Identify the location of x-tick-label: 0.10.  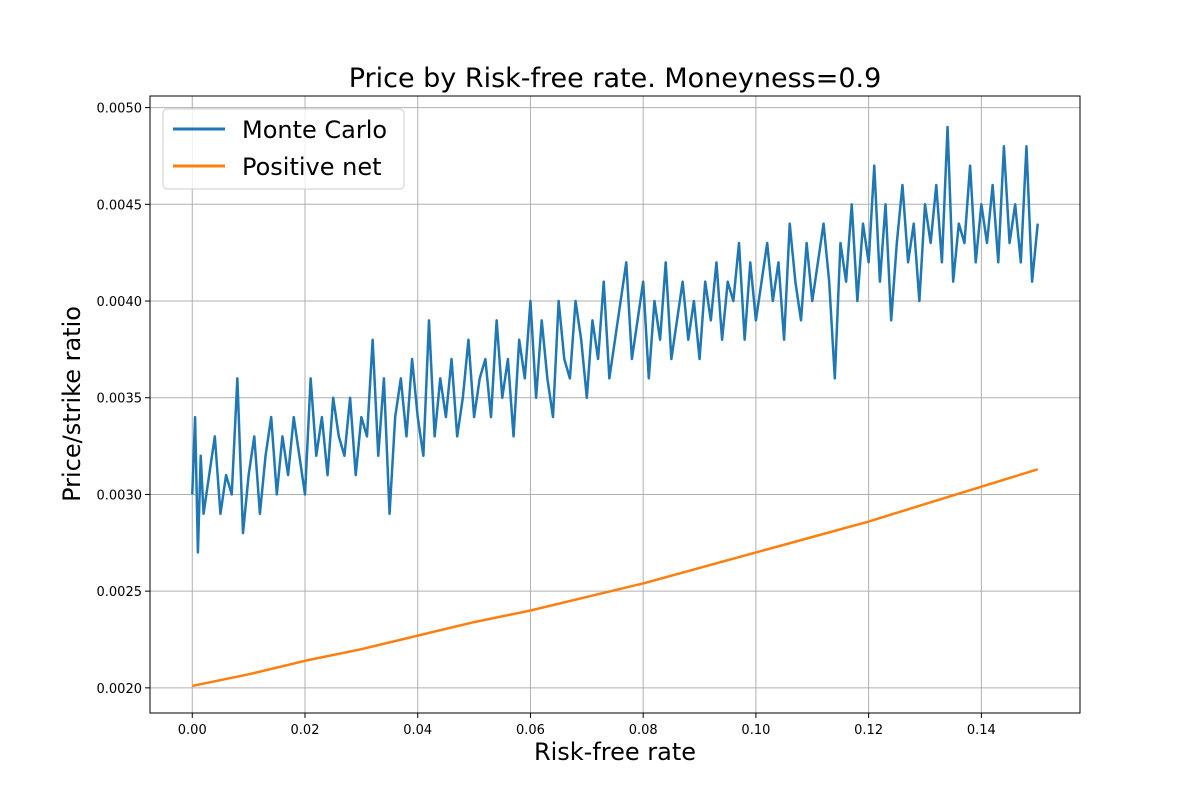
(755, 730).